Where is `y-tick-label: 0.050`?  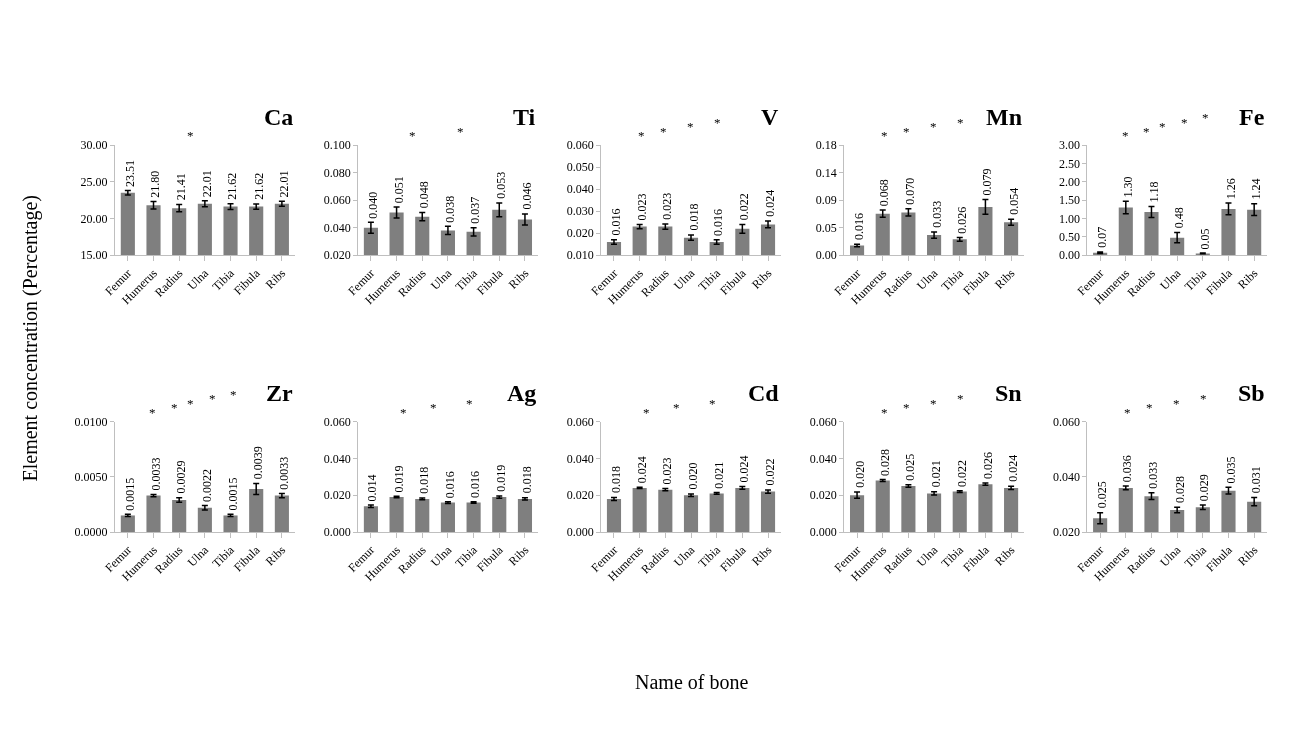 y-tick-label: 0.050 is located at coordinates (580, 167).